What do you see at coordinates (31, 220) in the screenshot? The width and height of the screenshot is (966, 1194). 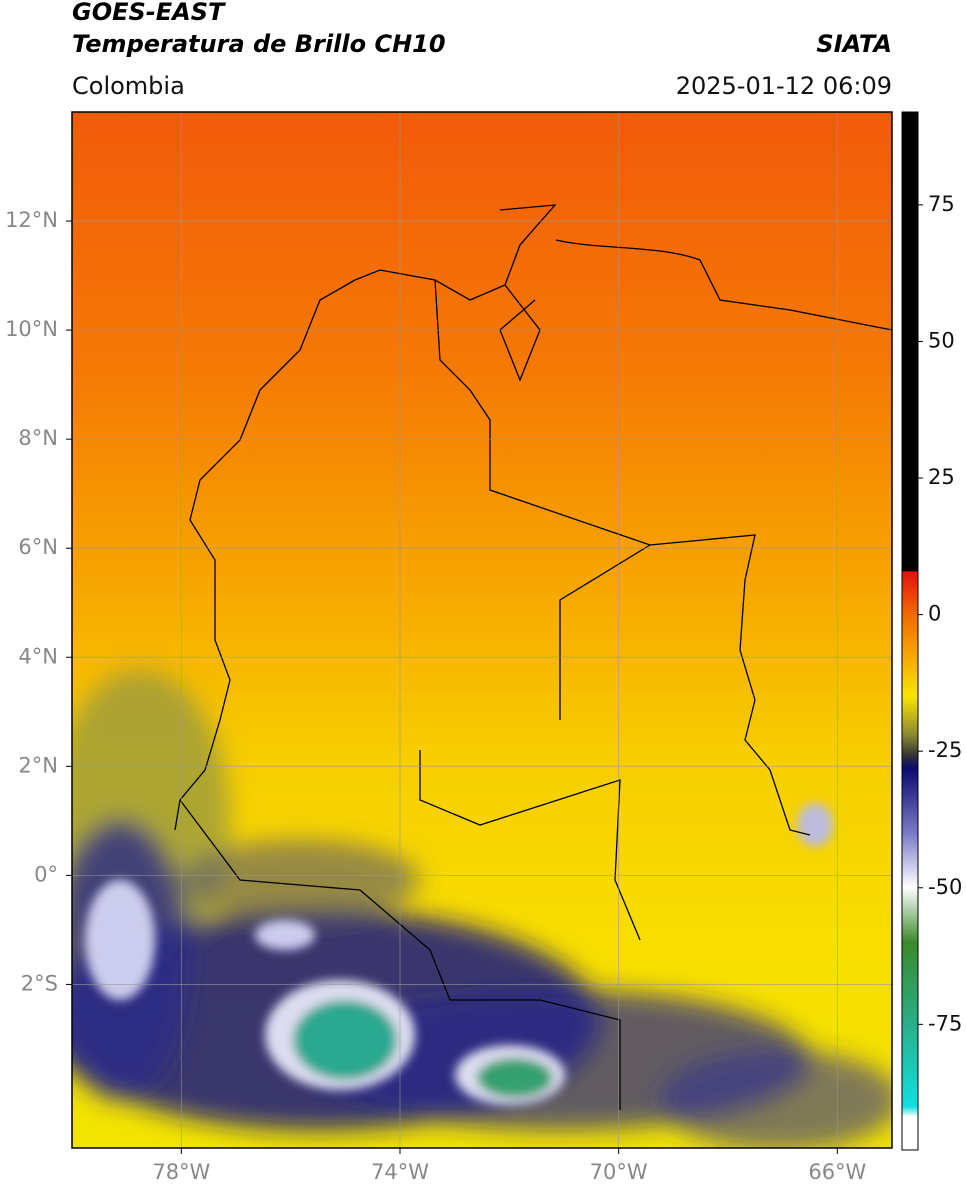 I see `y-tick-label: 12°N` at bounding box center [31, 220].